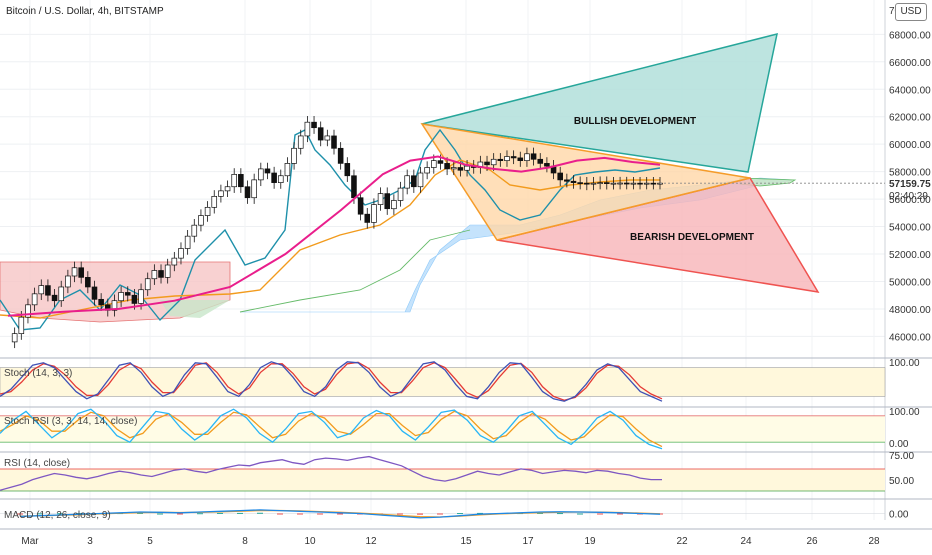 This screenshot has width=932, height=555. What do you see at coordinates (910, 63) in the screenshot?
I see `price-axis-tick-label: 66000.00` at bounding box center [910, 63].